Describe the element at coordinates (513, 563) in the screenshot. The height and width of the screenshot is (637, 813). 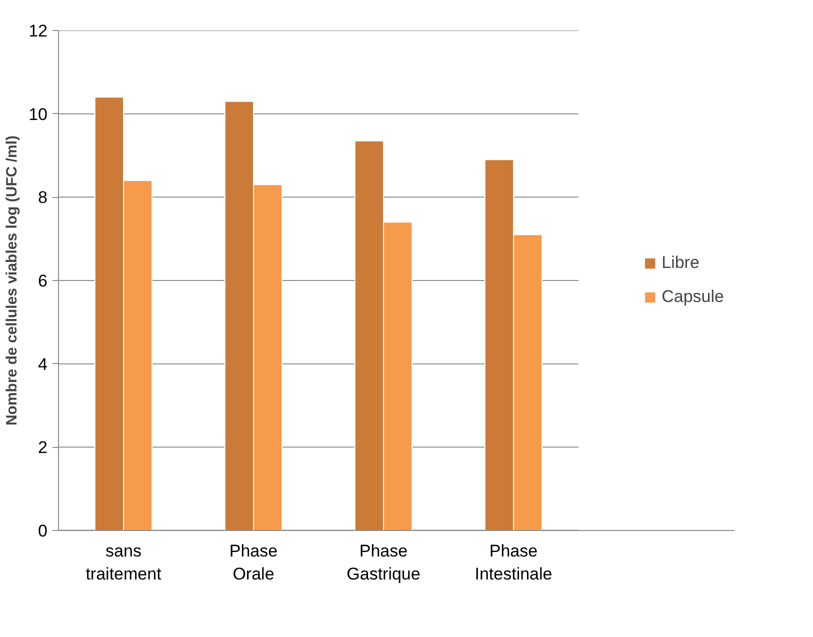
I see `x-tick-label: Phase Intestinale` at that location.